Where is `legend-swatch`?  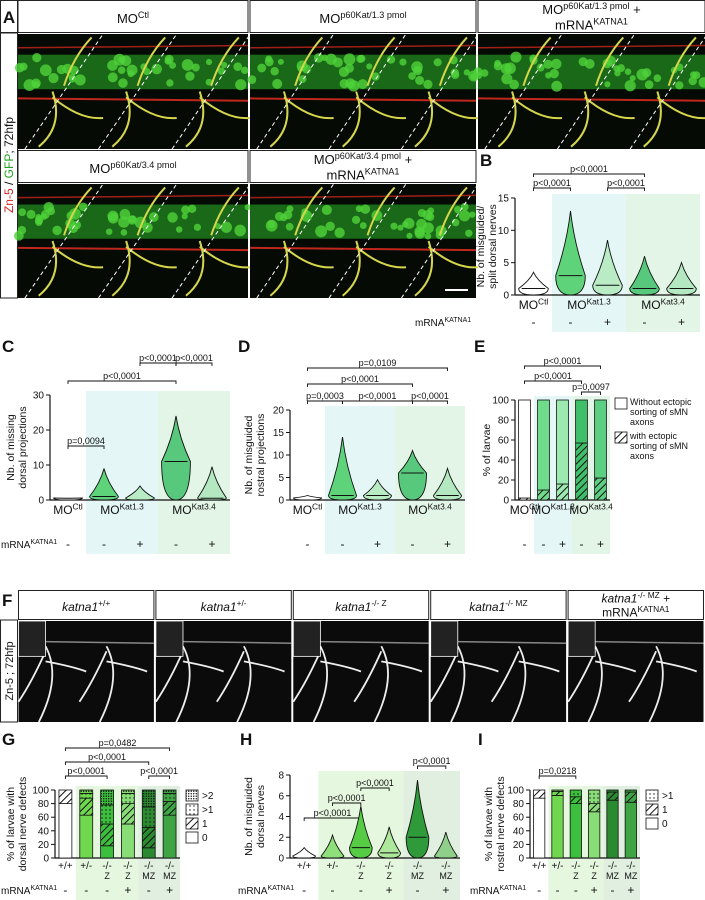
legend-swatch is located at coordinates (621, 403).